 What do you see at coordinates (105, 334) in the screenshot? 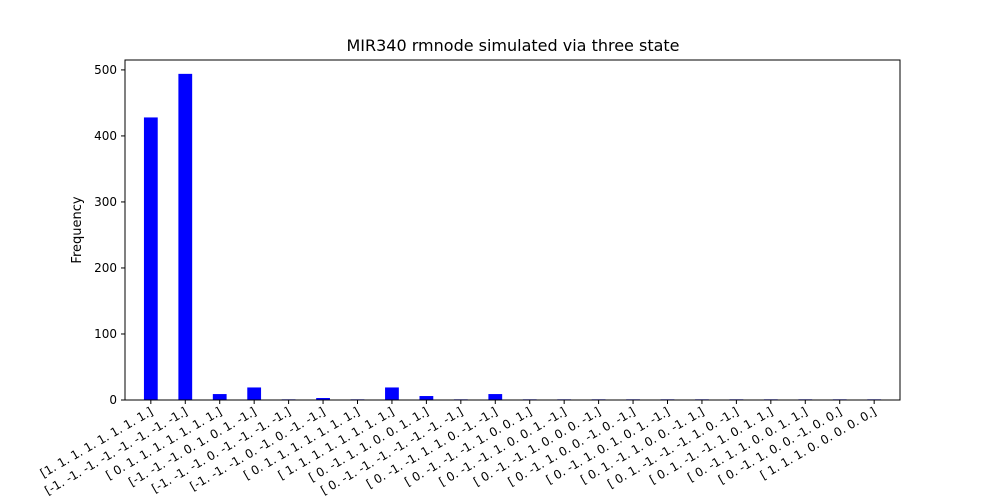
I see `y-tick-label: 100` at bounding box center [105, 334].